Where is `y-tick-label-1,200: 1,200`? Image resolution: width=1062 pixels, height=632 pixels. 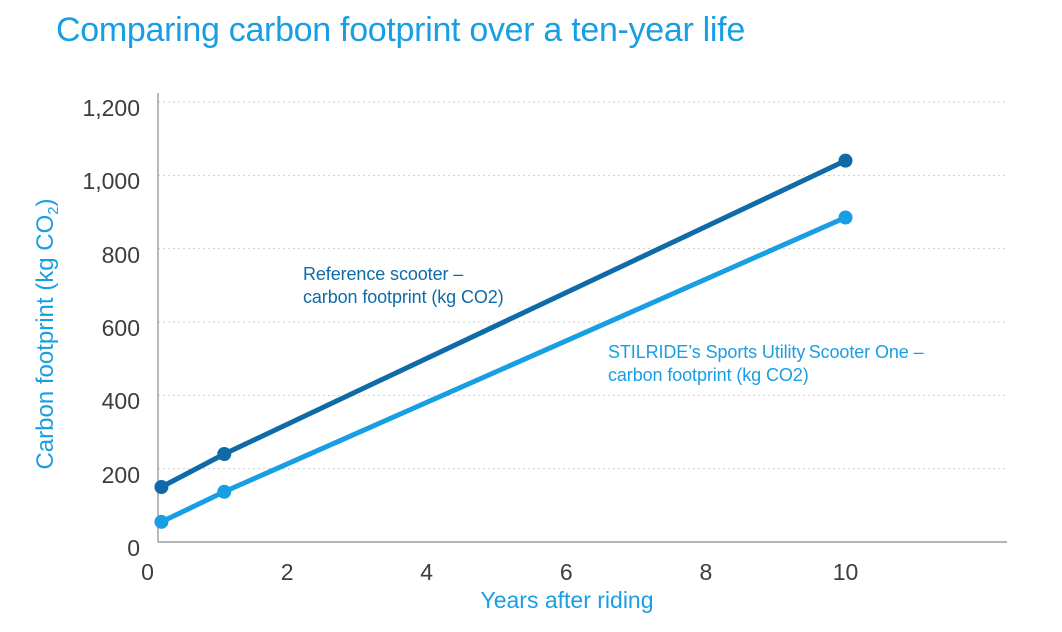
y-tick-label-1,200: 1,200 is located at coordinates (111, 108).